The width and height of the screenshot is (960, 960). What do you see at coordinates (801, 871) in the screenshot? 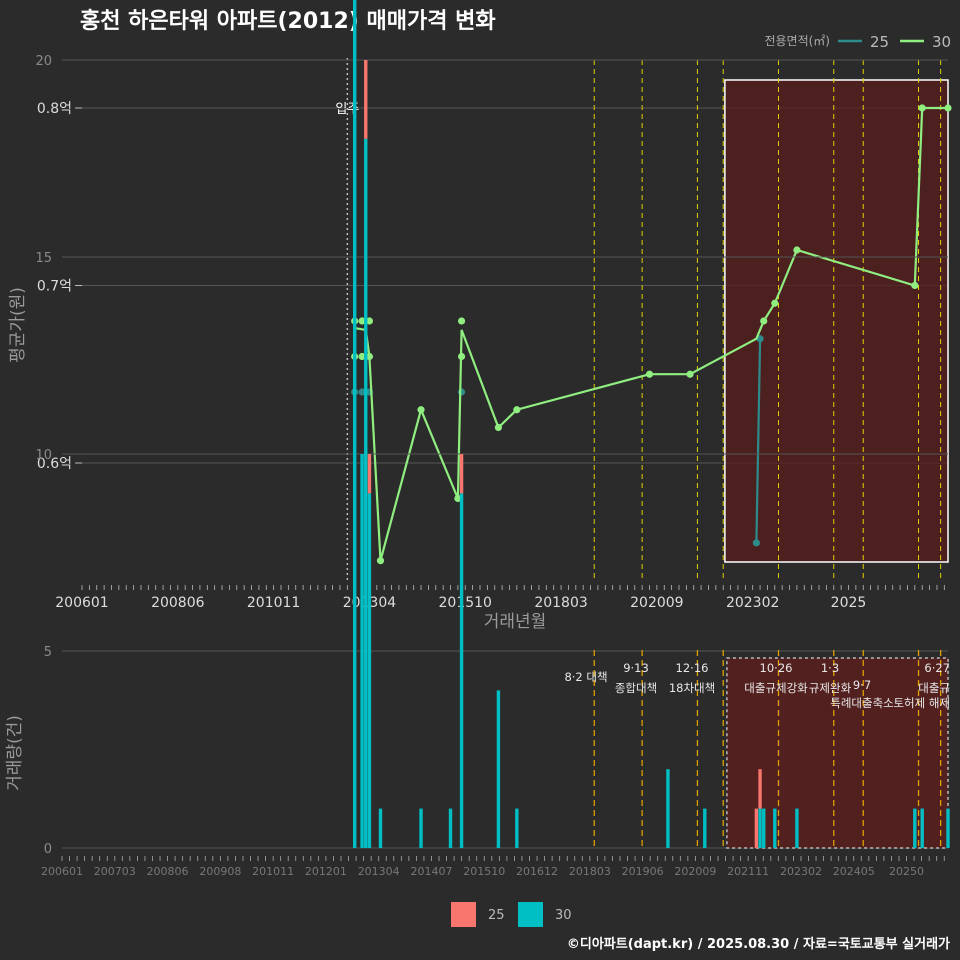
I see `volume-x-tick-label: 202302` at bounding box center [801, 871].